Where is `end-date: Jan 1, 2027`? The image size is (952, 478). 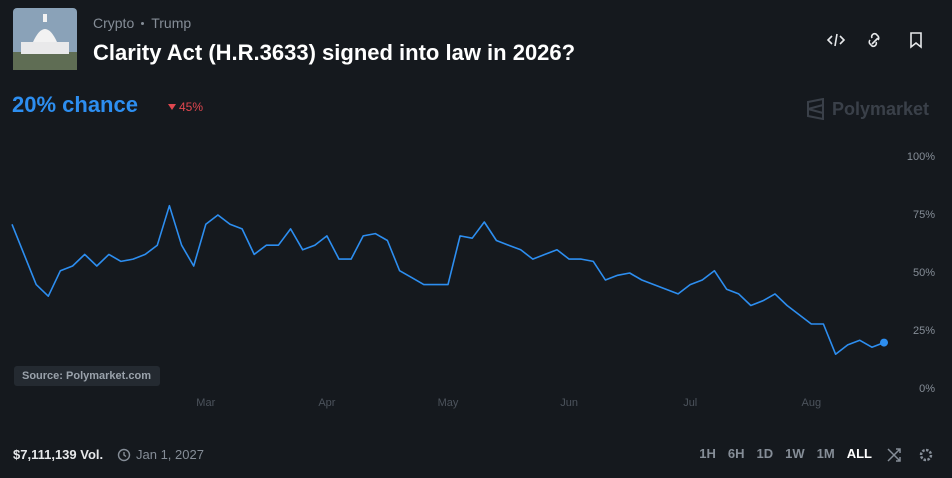 end-date: Jan 1, 2027 is located at coordinates (170, 454).